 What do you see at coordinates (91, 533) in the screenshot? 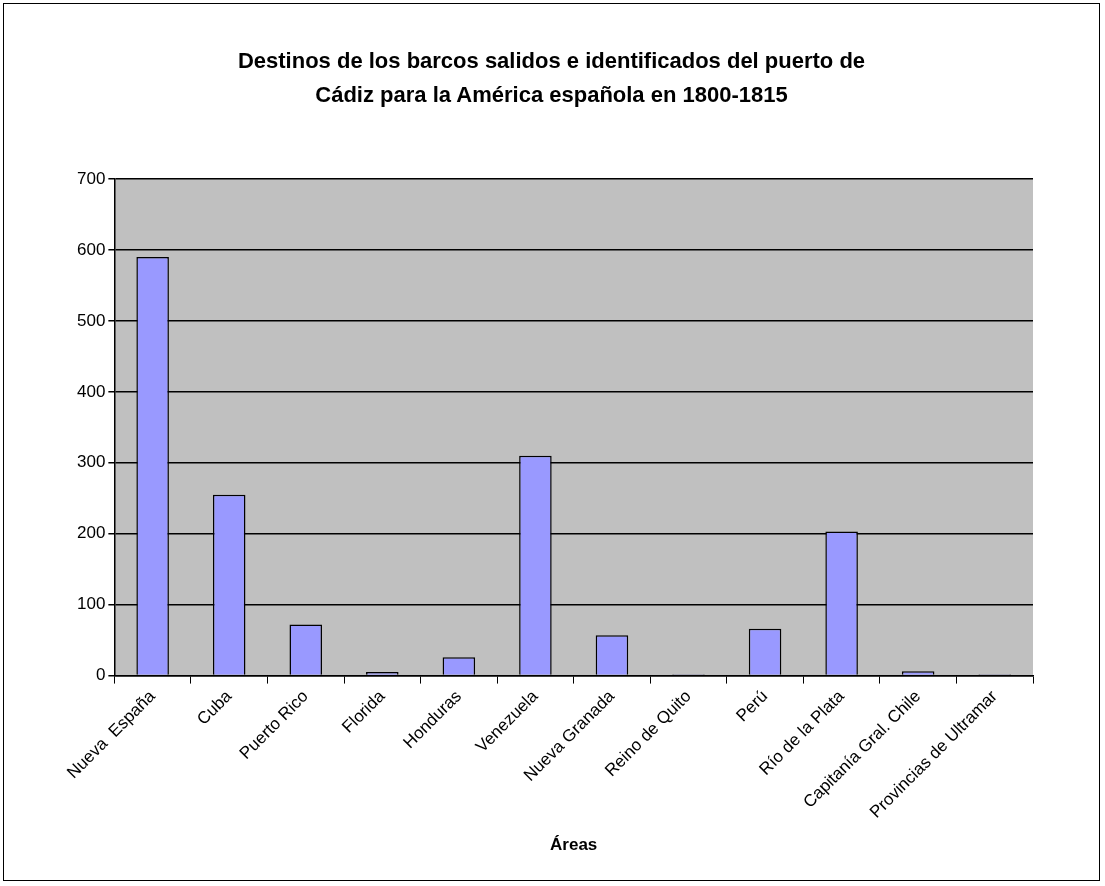
I see `y-tick-label: 200` at bounding box center [91, 533].